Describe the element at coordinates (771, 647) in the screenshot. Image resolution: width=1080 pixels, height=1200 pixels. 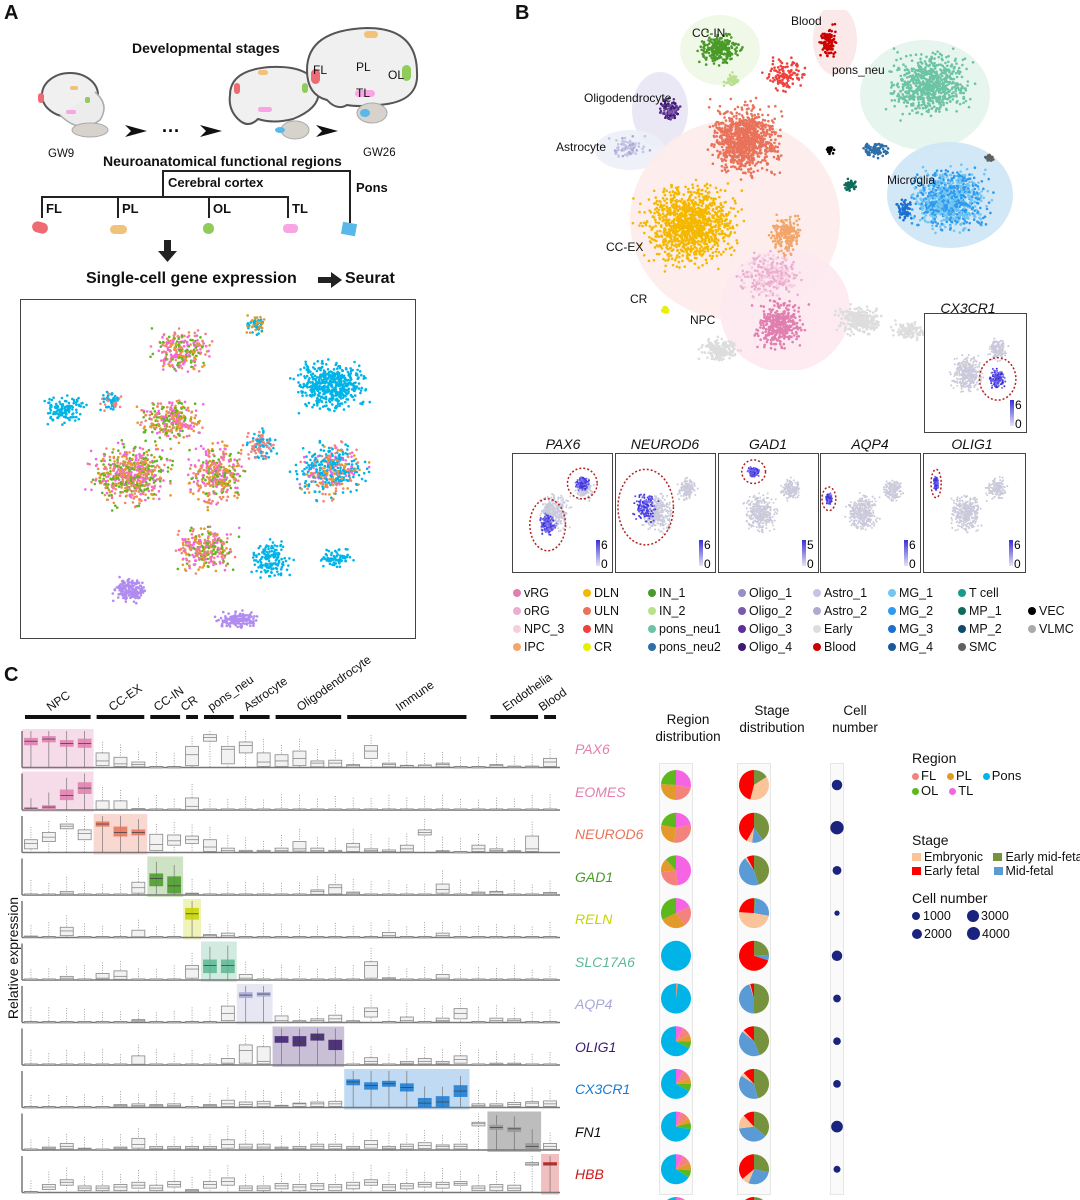
I see `legend-label: Oligo_4` at that location.